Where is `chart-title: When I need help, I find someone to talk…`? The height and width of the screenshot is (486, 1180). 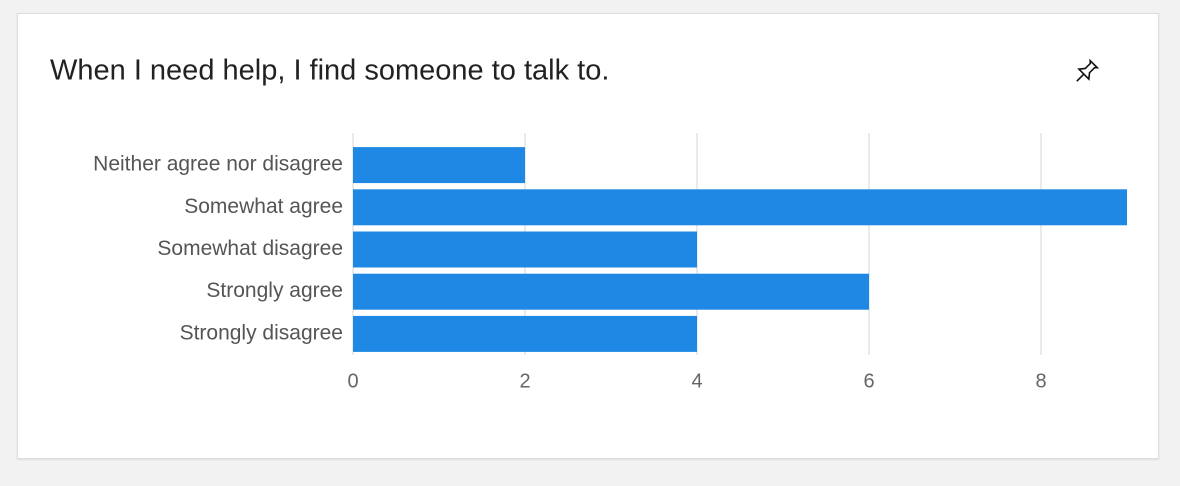 chart-title: When I need help, I find someone to talk… is located at coordinates (329, 71).